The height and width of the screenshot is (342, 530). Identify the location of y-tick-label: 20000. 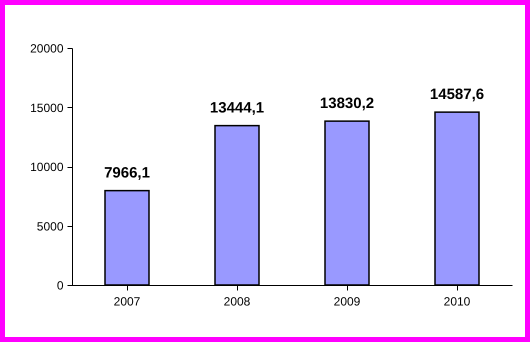
(47, 49).